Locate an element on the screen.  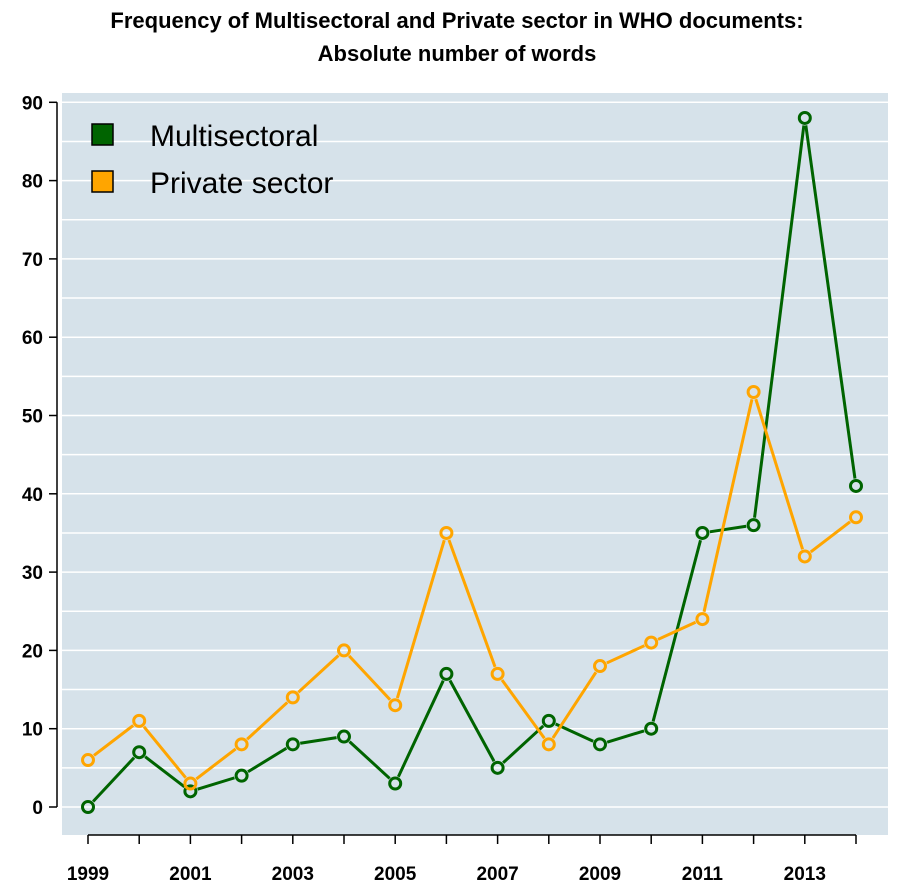
x-tick-label: 2011 is located at coordinates (703, 874).